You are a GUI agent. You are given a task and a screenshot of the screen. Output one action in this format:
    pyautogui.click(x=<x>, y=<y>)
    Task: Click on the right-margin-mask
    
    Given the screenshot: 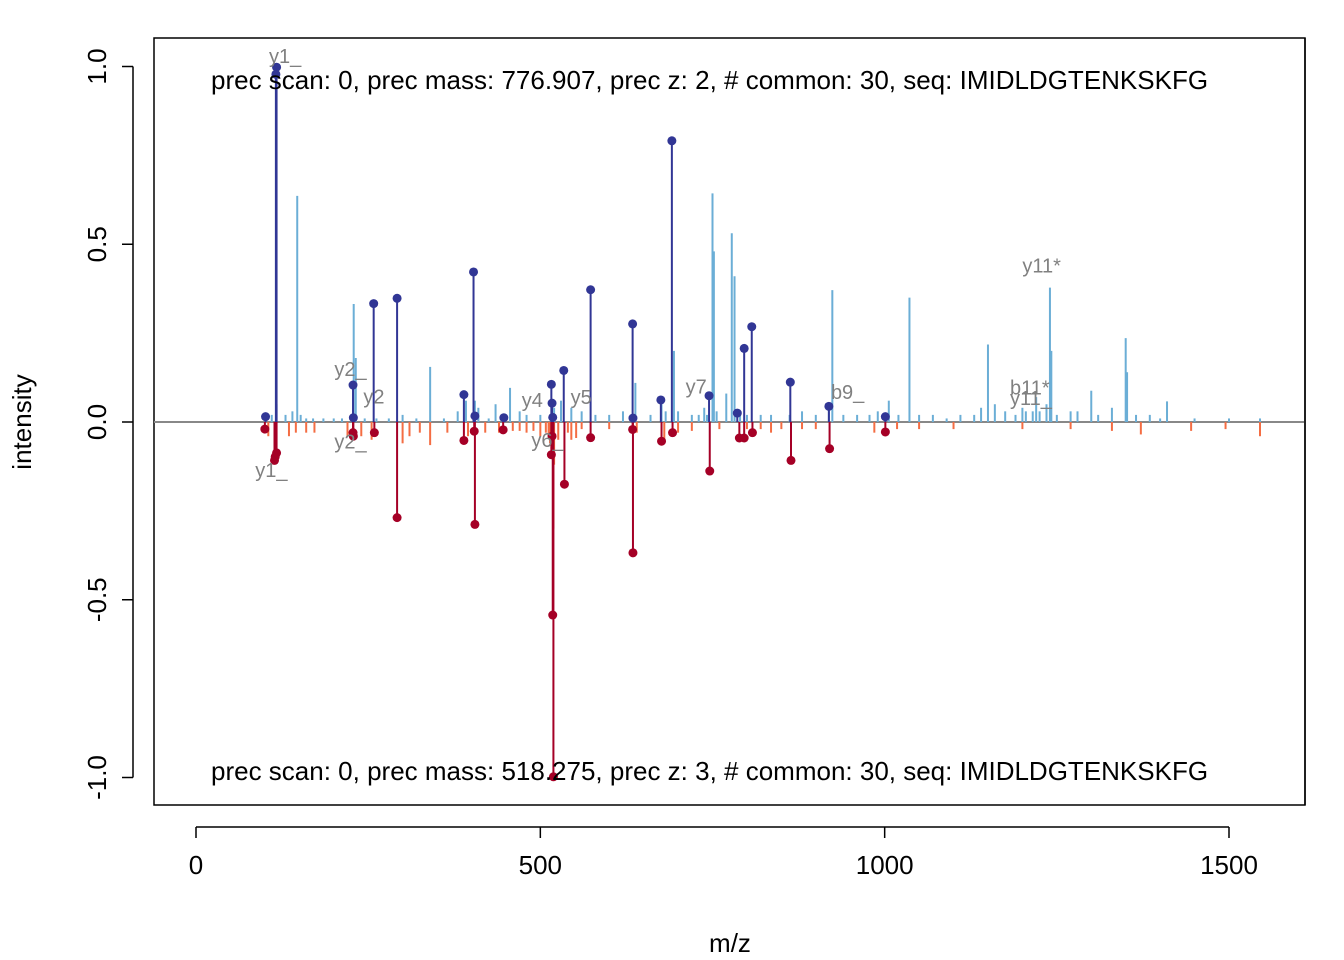 What is the action you would take?
    pyautogui.click(x=1325, y=480)
    